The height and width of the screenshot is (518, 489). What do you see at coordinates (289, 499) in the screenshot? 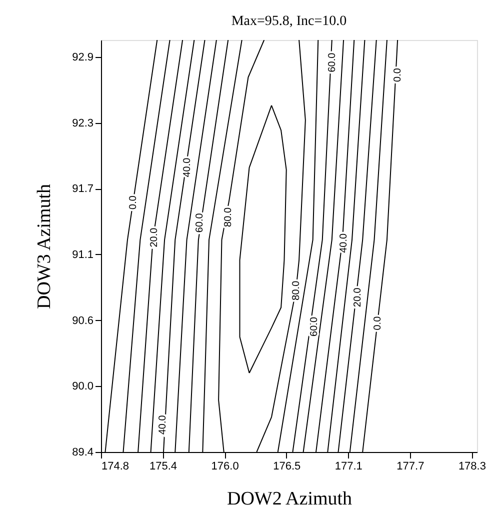
I see `x-axis-title: DOW2 Azimuth` at bounding box center [289, 499].